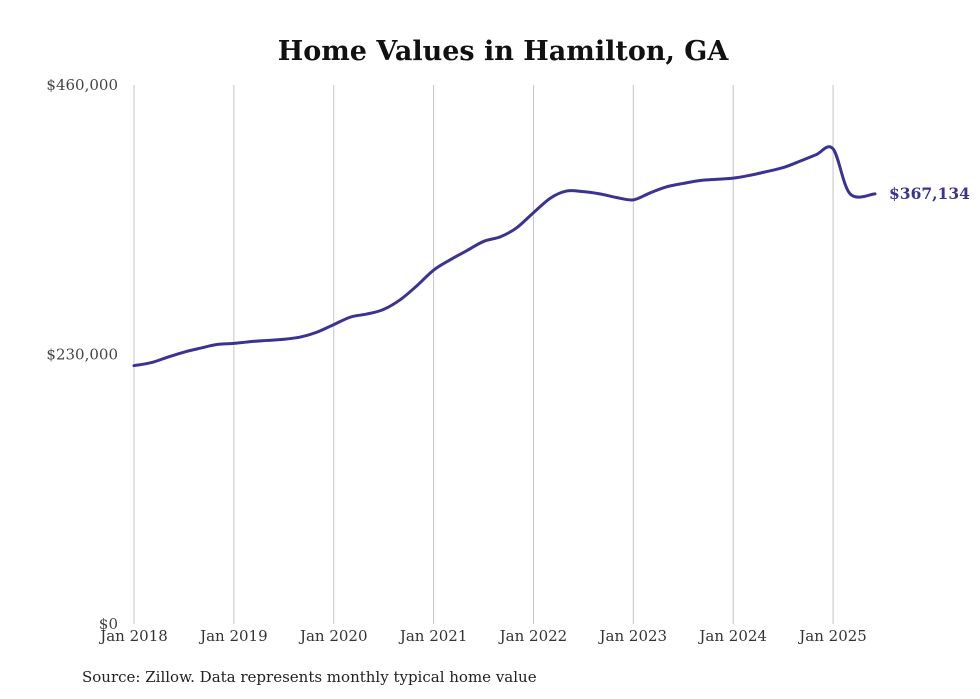 The width and height of the screenshot is (980, 699). Describe the element at coordinates (82, 85) in the screenshot. I see `y-tick-label: $460,000` at that location.